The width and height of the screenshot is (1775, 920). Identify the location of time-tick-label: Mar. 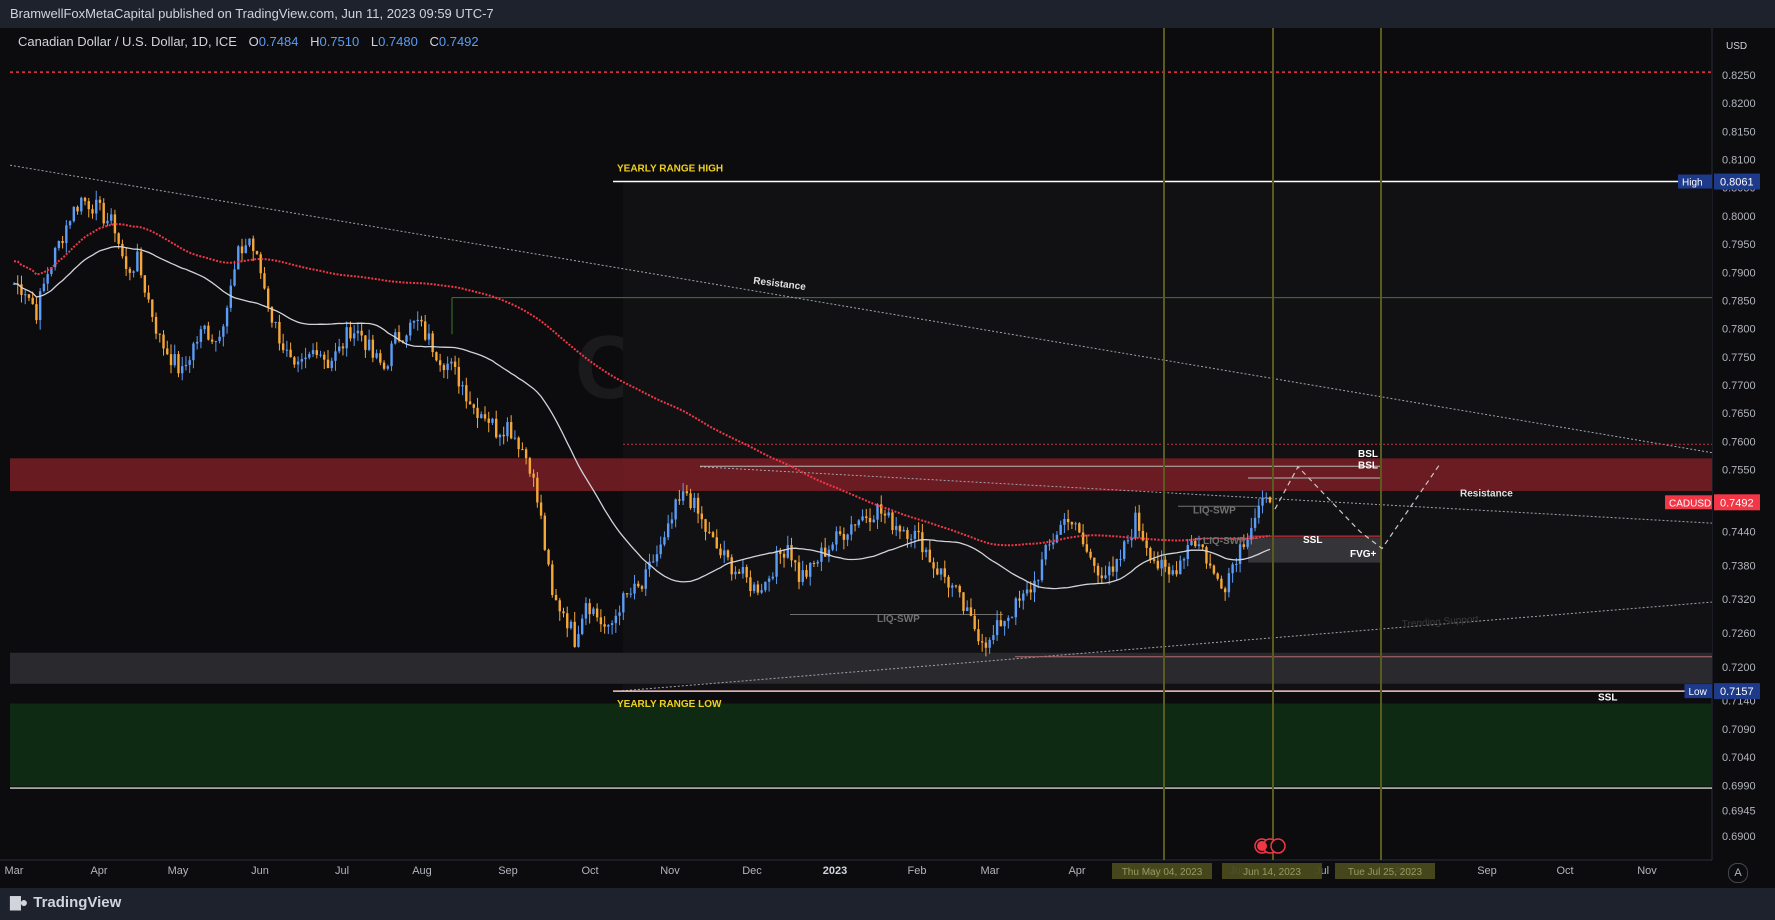
(14, 871).